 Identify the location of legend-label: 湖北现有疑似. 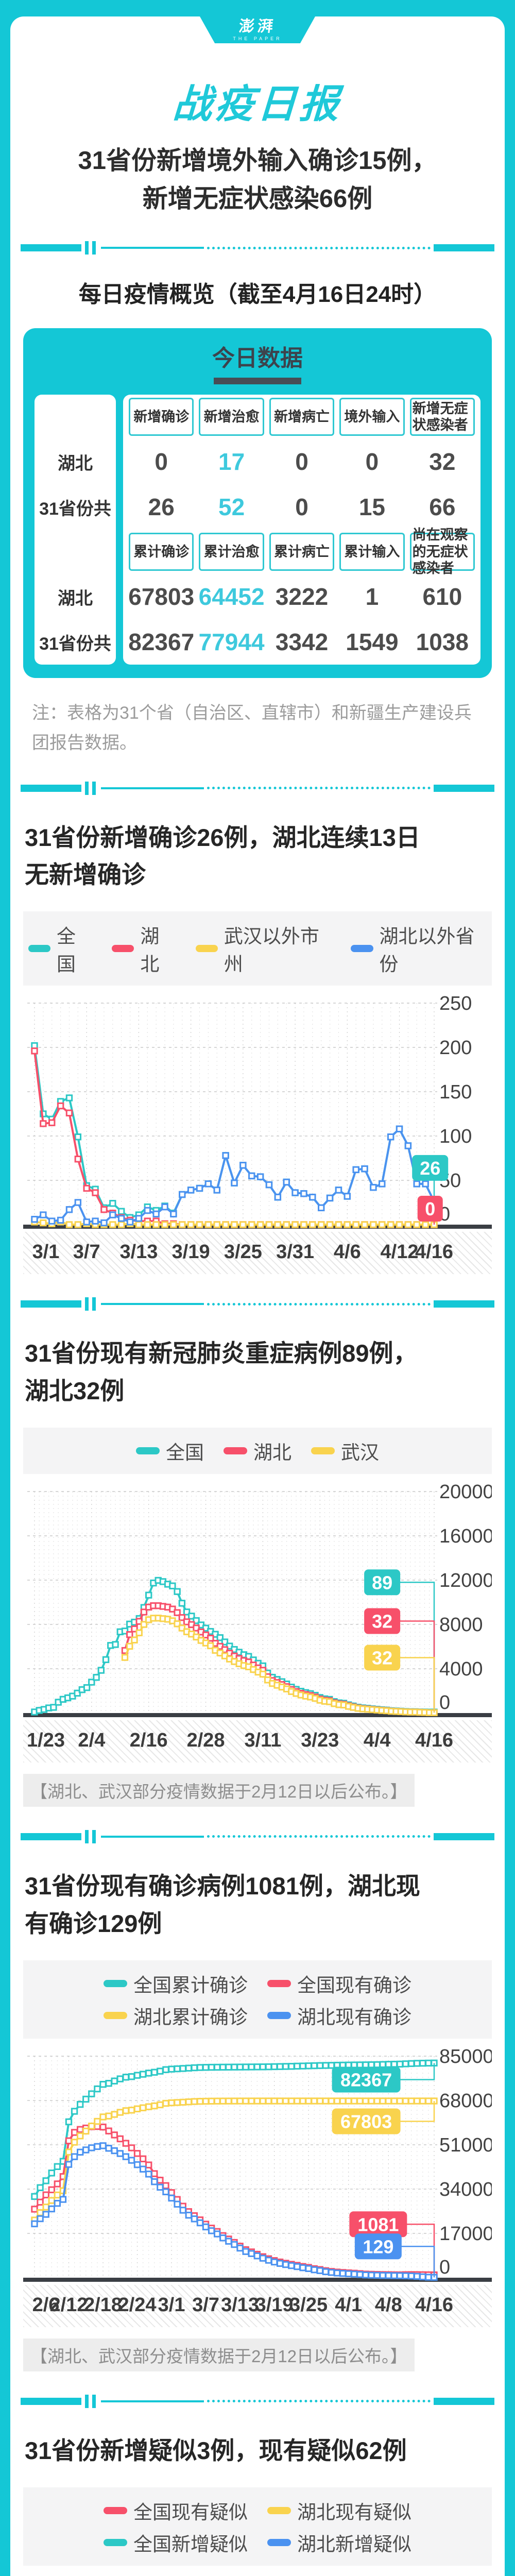
(354, 2512).